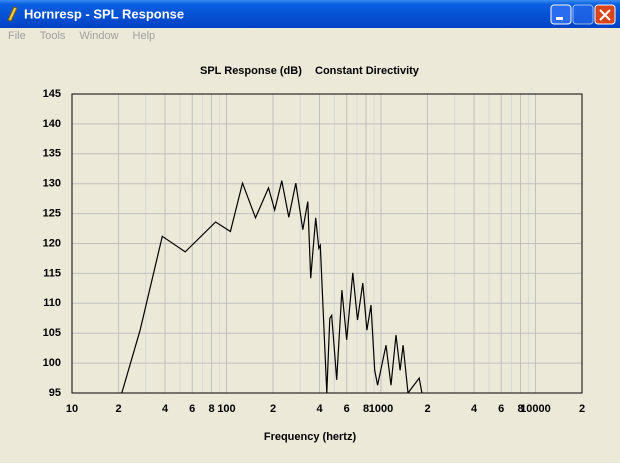  Describe the element at coordinates (53, 36) in the screenshot. I see `menu-item: Tools` at that location.